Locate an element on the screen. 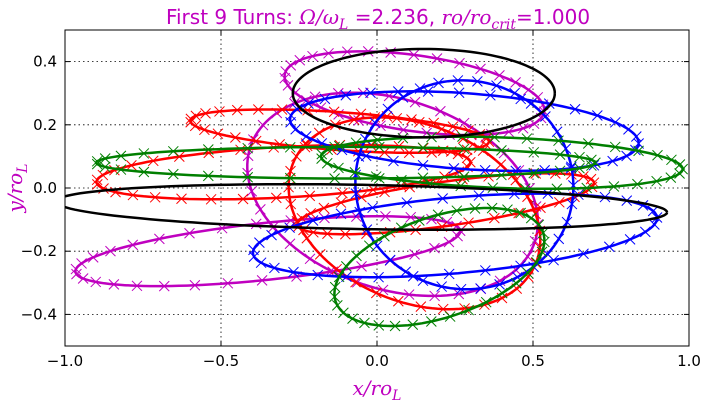 This screenshot has width=711, height=406. title-ro-ratio: ro/ro is located at coordinates (466, 17).